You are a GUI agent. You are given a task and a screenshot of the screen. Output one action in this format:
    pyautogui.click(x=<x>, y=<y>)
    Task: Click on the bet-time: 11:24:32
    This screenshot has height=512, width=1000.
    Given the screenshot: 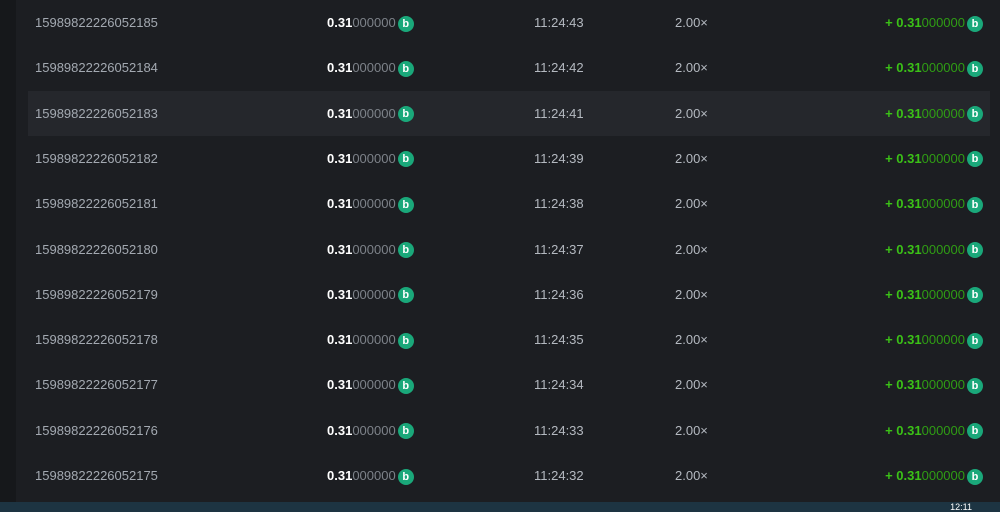 What is the action you would take?
    pyautogui.click(x=559, y=475)
    